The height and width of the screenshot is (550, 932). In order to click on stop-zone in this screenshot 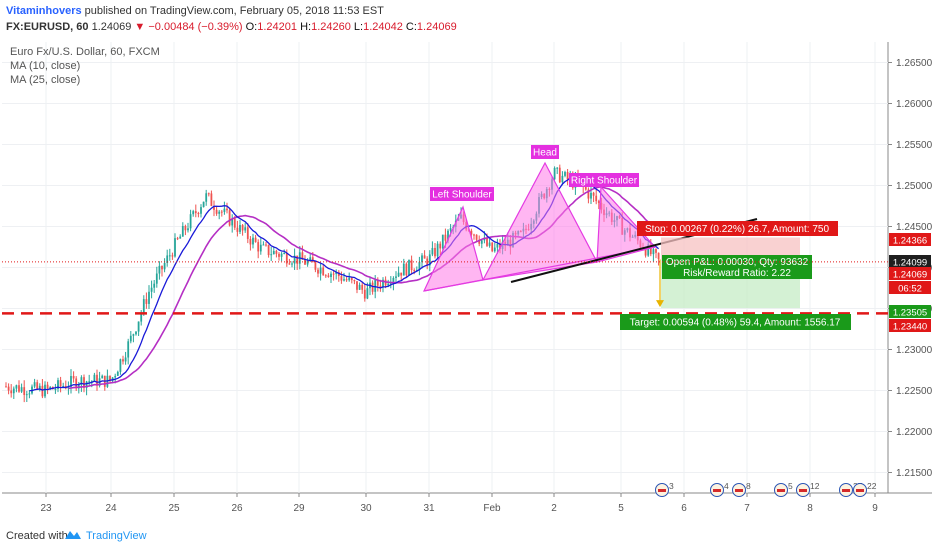, I will do `click(730, 248)`.